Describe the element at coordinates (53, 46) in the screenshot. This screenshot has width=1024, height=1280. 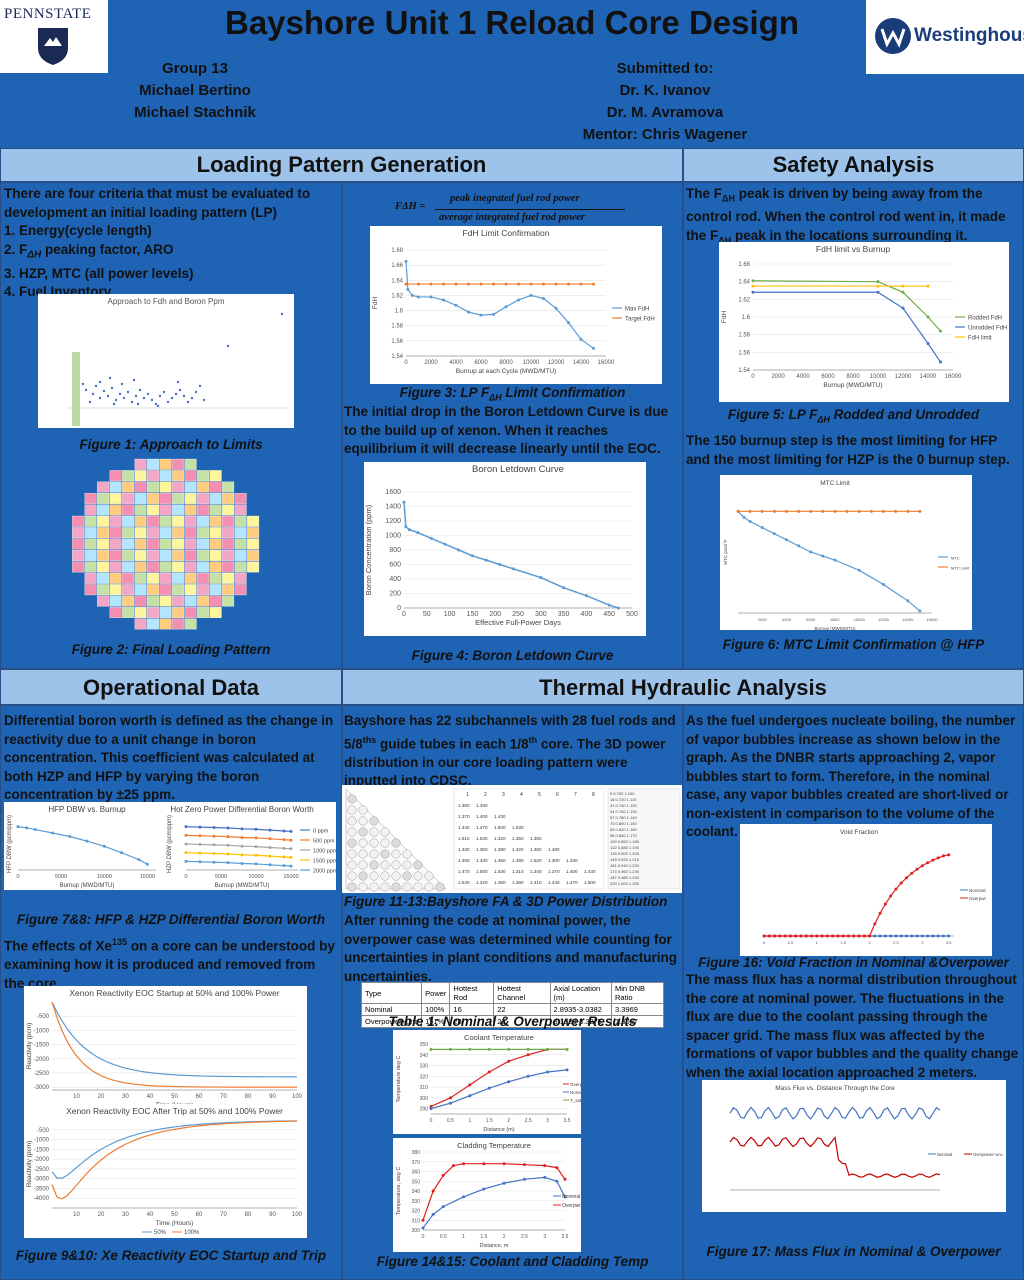
I see `pennstate-shield-icon` at that location.